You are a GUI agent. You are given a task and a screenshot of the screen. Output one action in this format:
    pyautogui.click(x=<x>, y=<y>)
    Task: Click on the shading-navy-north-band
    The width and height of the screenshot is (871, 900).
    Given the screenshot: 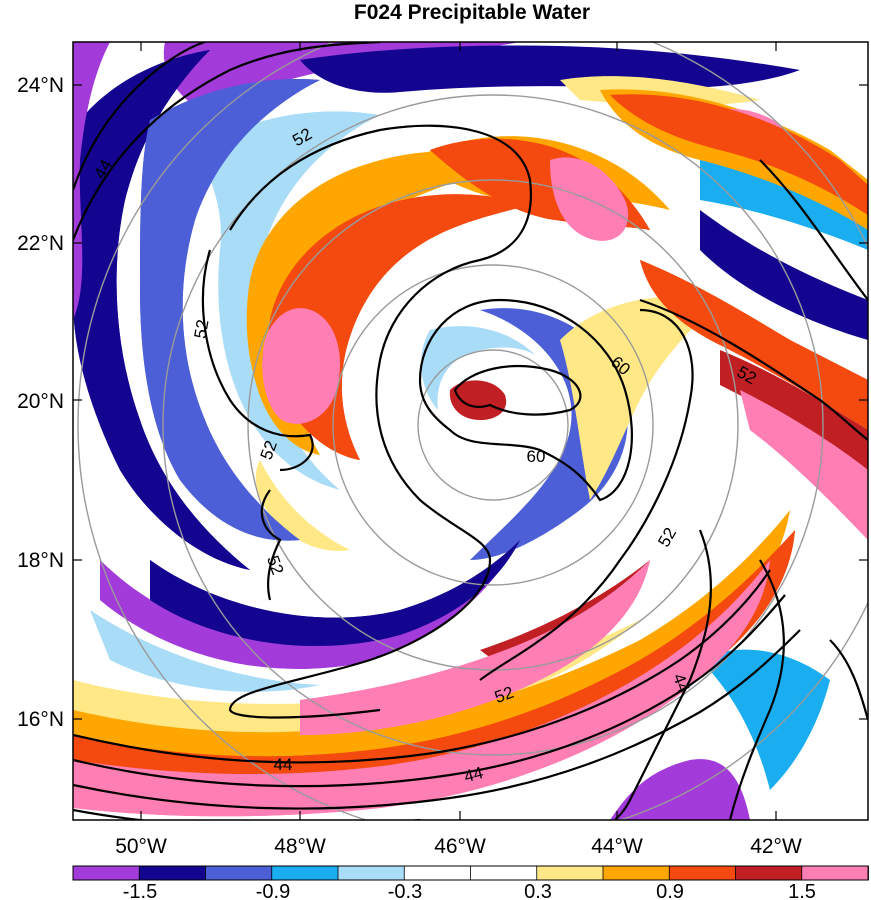 What is the action you would take?
    pyautogui.click(x=550, y=69)
    